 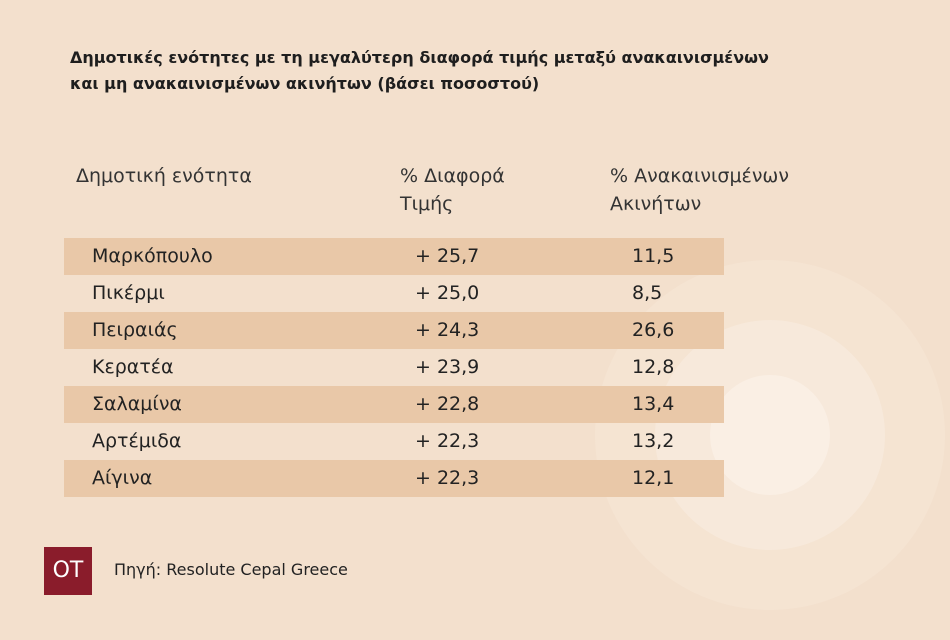 I want to click on table-row: Πειραιάς + 24,3 26,6, so click(x=394, y=330).